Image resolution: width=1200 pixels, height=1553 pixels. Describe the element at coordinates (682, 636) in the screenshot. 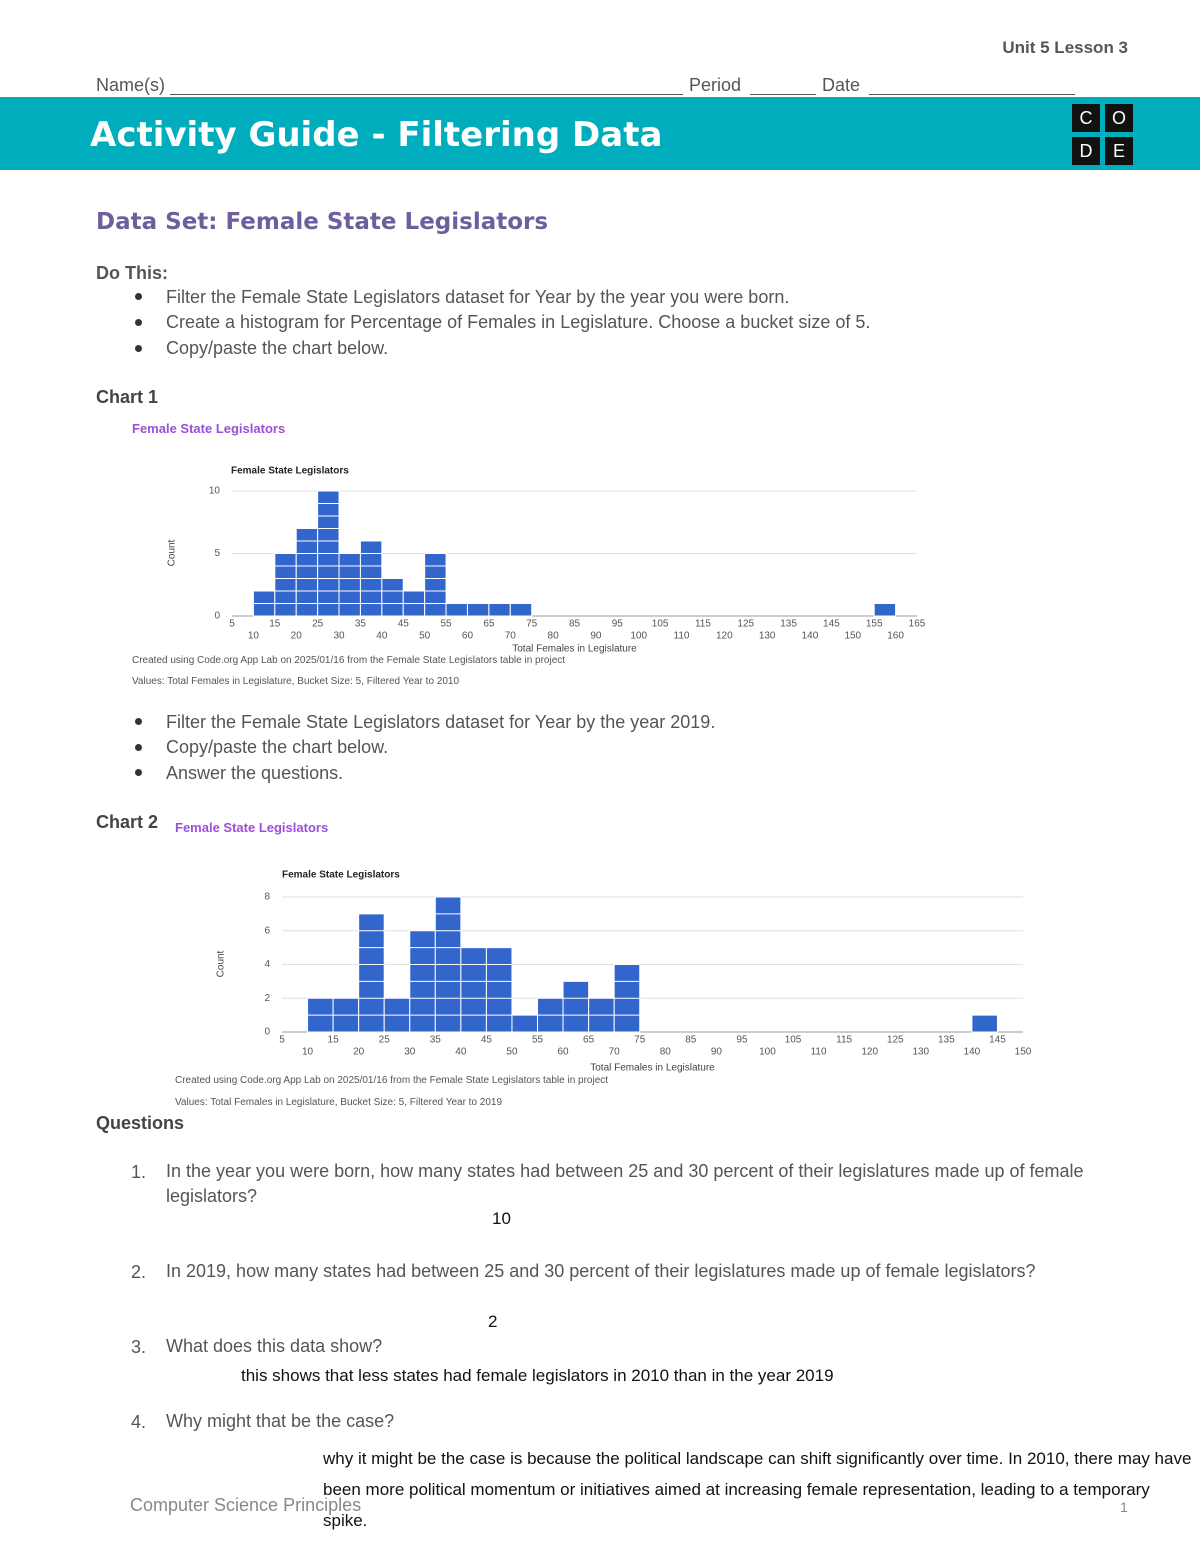

I see `x-tick-label: 110` at that location.